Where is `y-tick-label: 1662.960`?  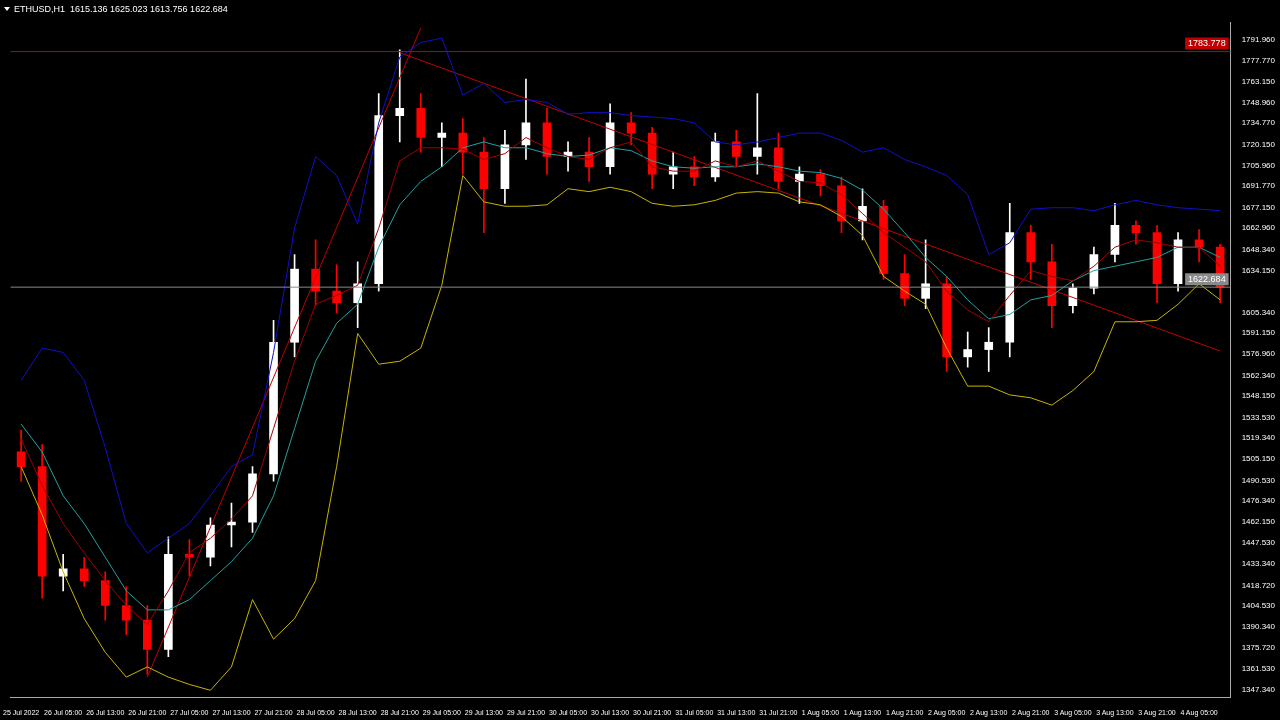 y-tick-label: 1662.960 is located at coordinates (1258, 228).